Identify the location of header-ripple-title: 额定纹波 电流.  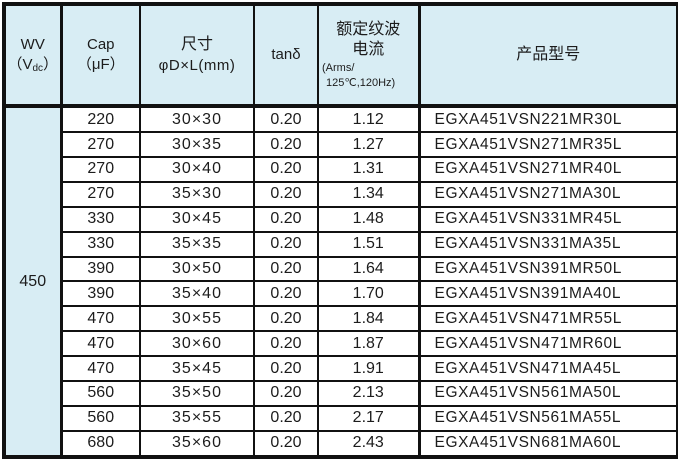
(368, 40).